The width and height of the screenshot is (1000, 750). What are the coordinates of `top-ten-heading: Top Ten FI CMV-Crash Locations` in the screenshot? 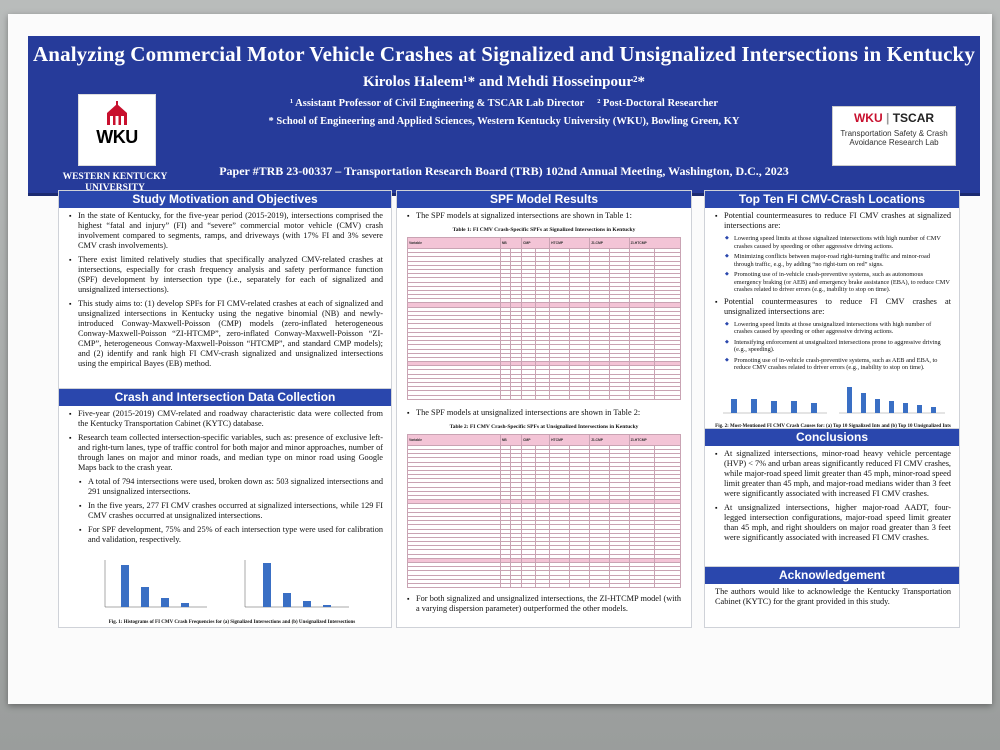 It's located at (832, 199).